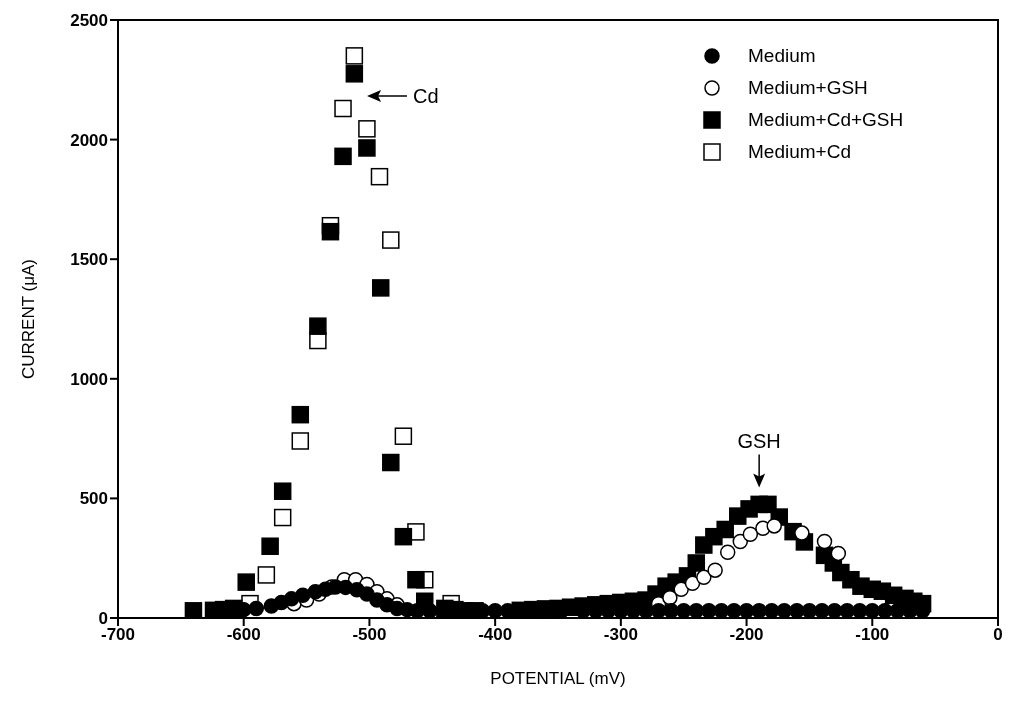 The image size is (1025, 710). I want to click on x-tick-label: -400, so click(495, 635).